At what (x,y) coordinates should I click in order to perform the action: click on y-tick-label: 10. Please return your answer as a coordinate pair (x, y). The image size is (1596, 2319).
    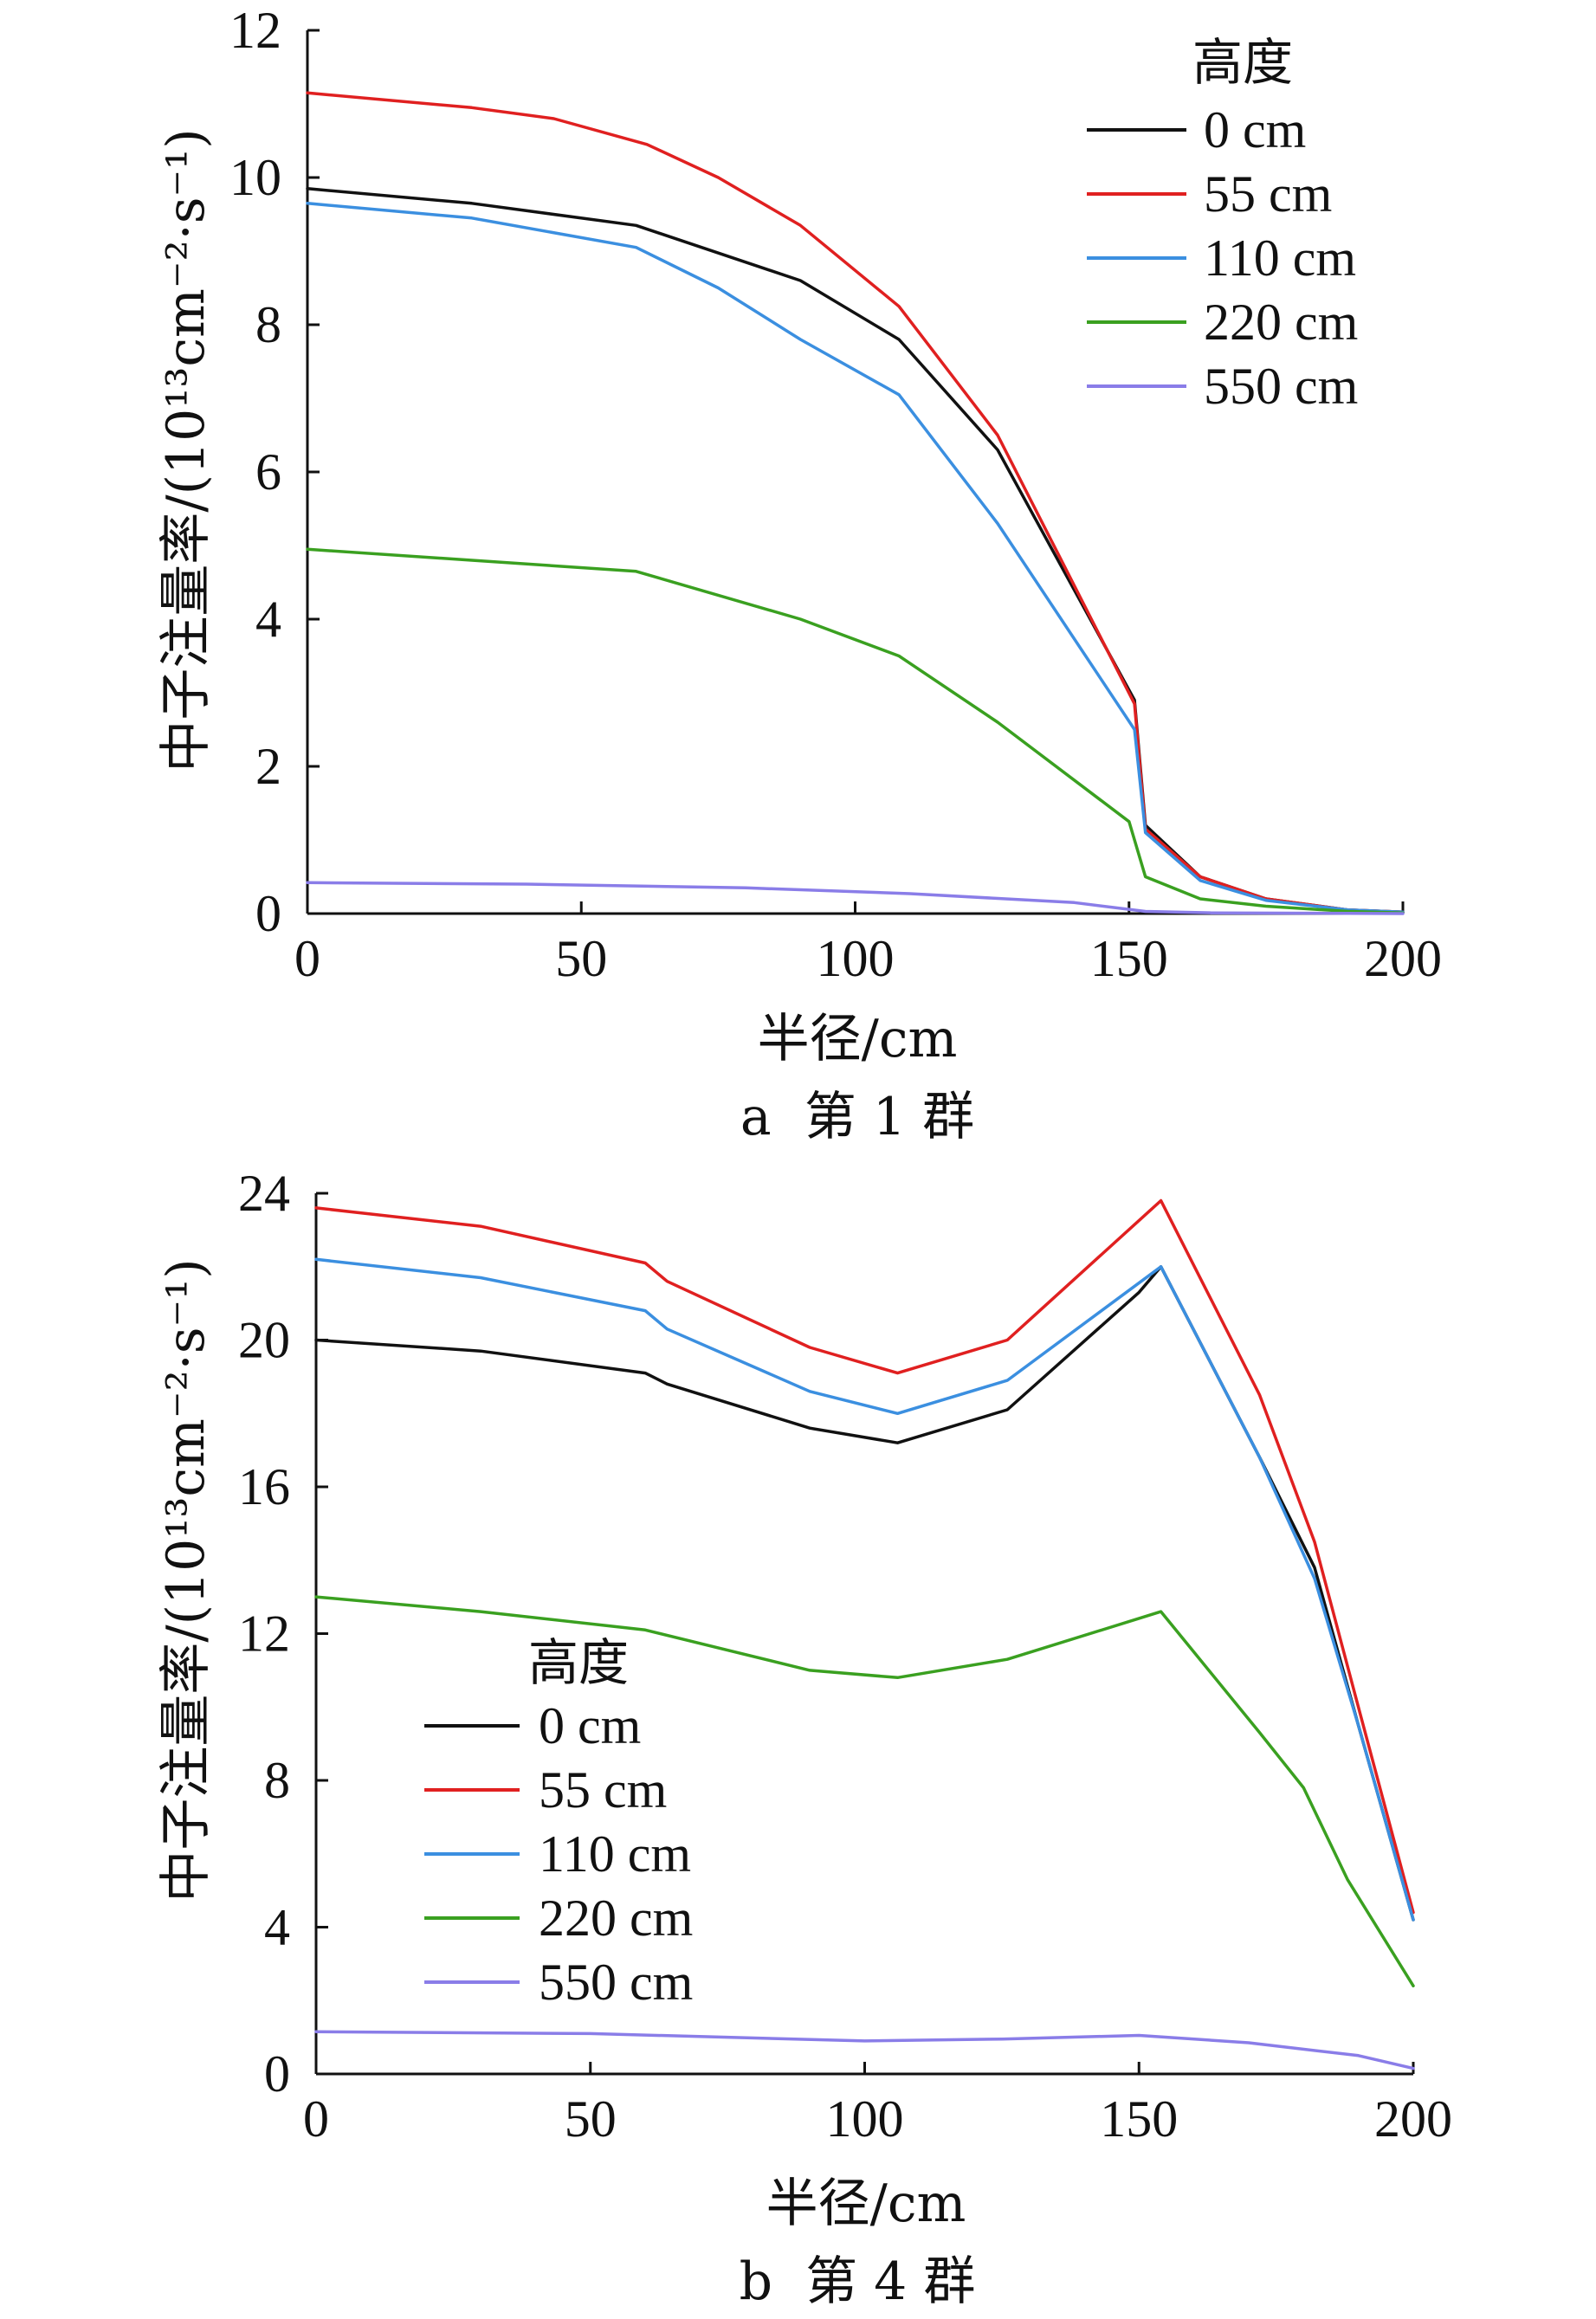
    Looking at the image, I should click on (255, 177).